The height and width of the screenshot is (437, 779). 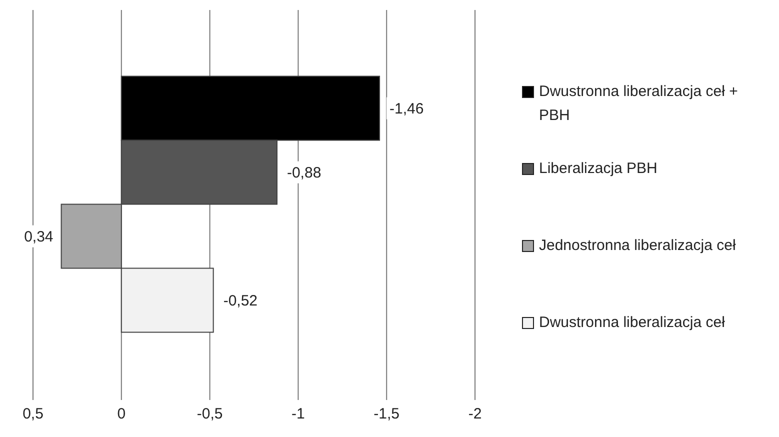 I want to click on x-tick-label: -1,5, so click(x=387, y=414).